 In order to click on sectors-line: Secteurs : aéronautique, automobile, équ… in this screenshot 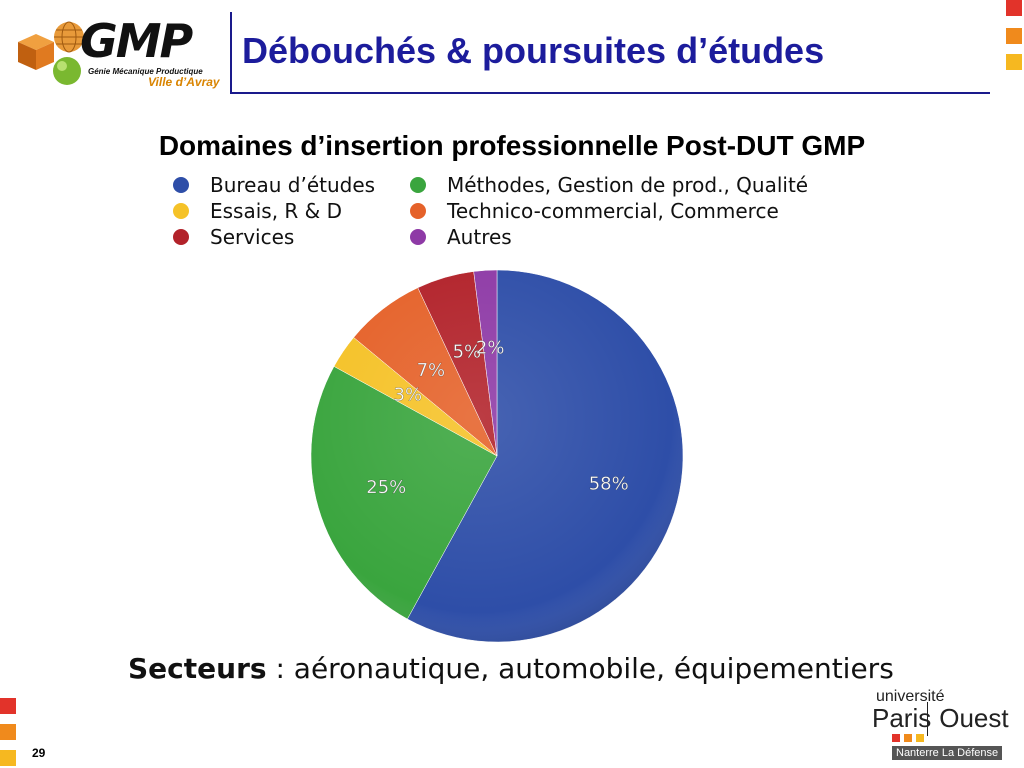, I will do `click(511, 668)`.